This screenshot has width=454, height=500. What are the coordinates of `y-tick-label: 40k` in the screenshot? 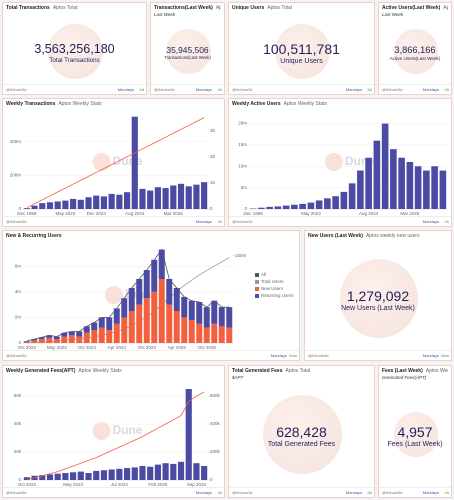 It's located at (18, 423).